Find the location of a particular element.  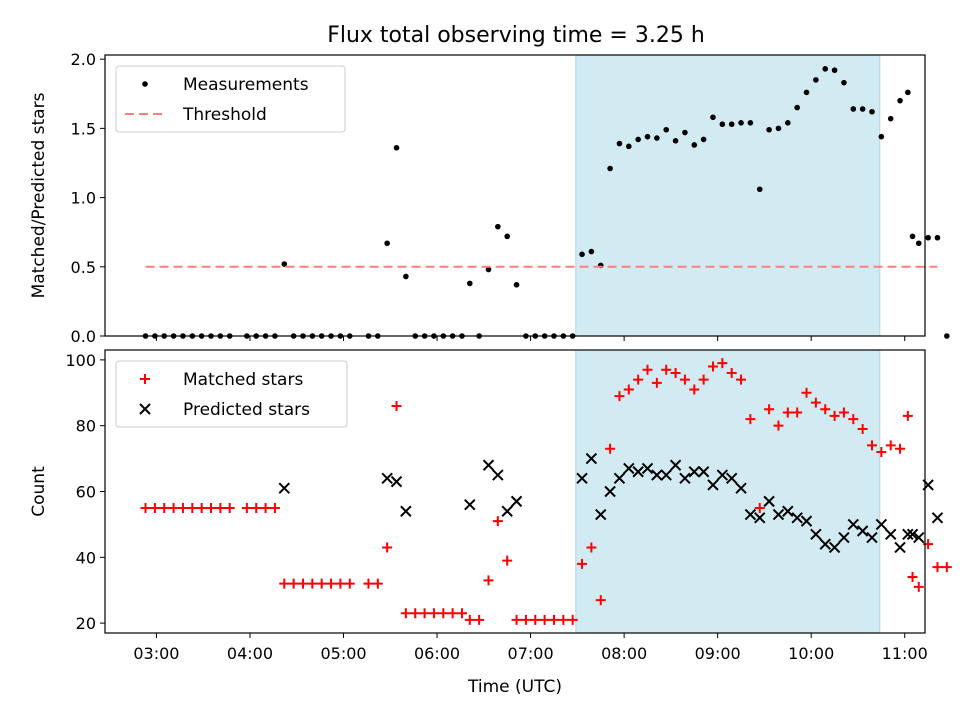

xtick-label: 06:00 is located at coordinates (437, 653).